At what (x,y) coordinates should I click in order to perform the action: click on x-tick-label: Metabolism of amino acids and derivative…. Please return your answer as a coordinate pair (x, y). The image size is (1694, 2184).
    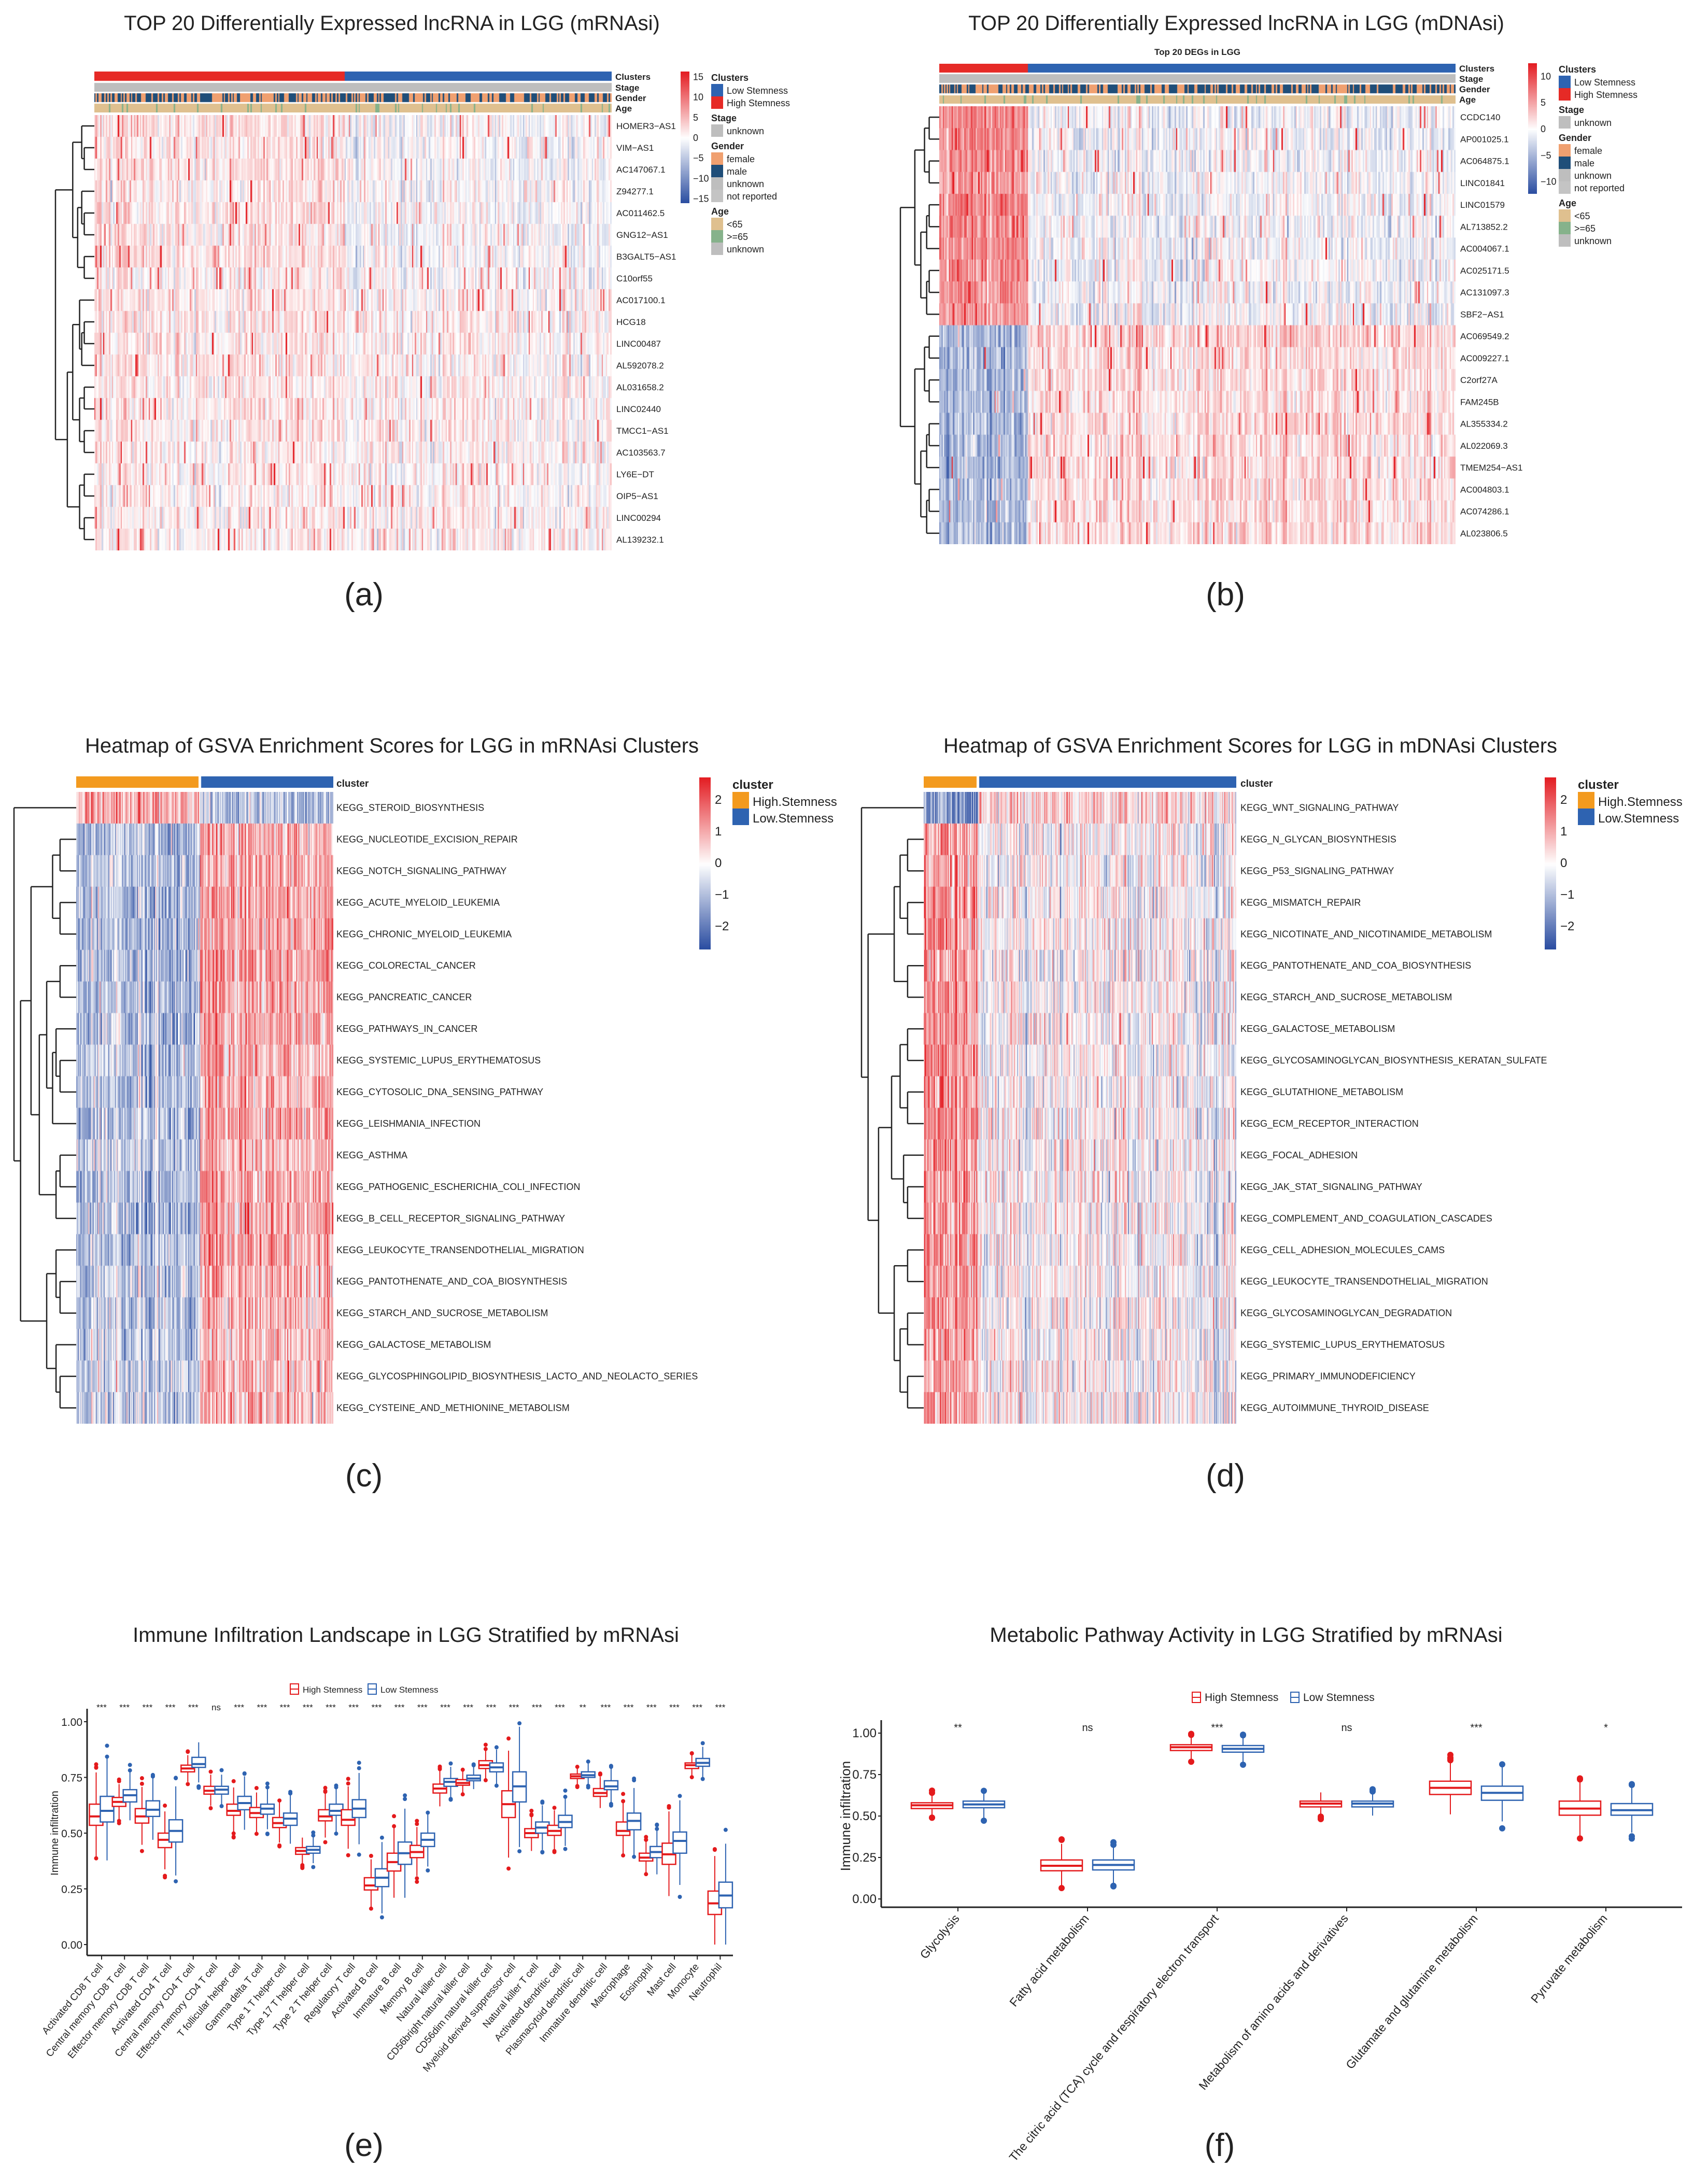
    Looking at the image, I should click on (1273, 2002).